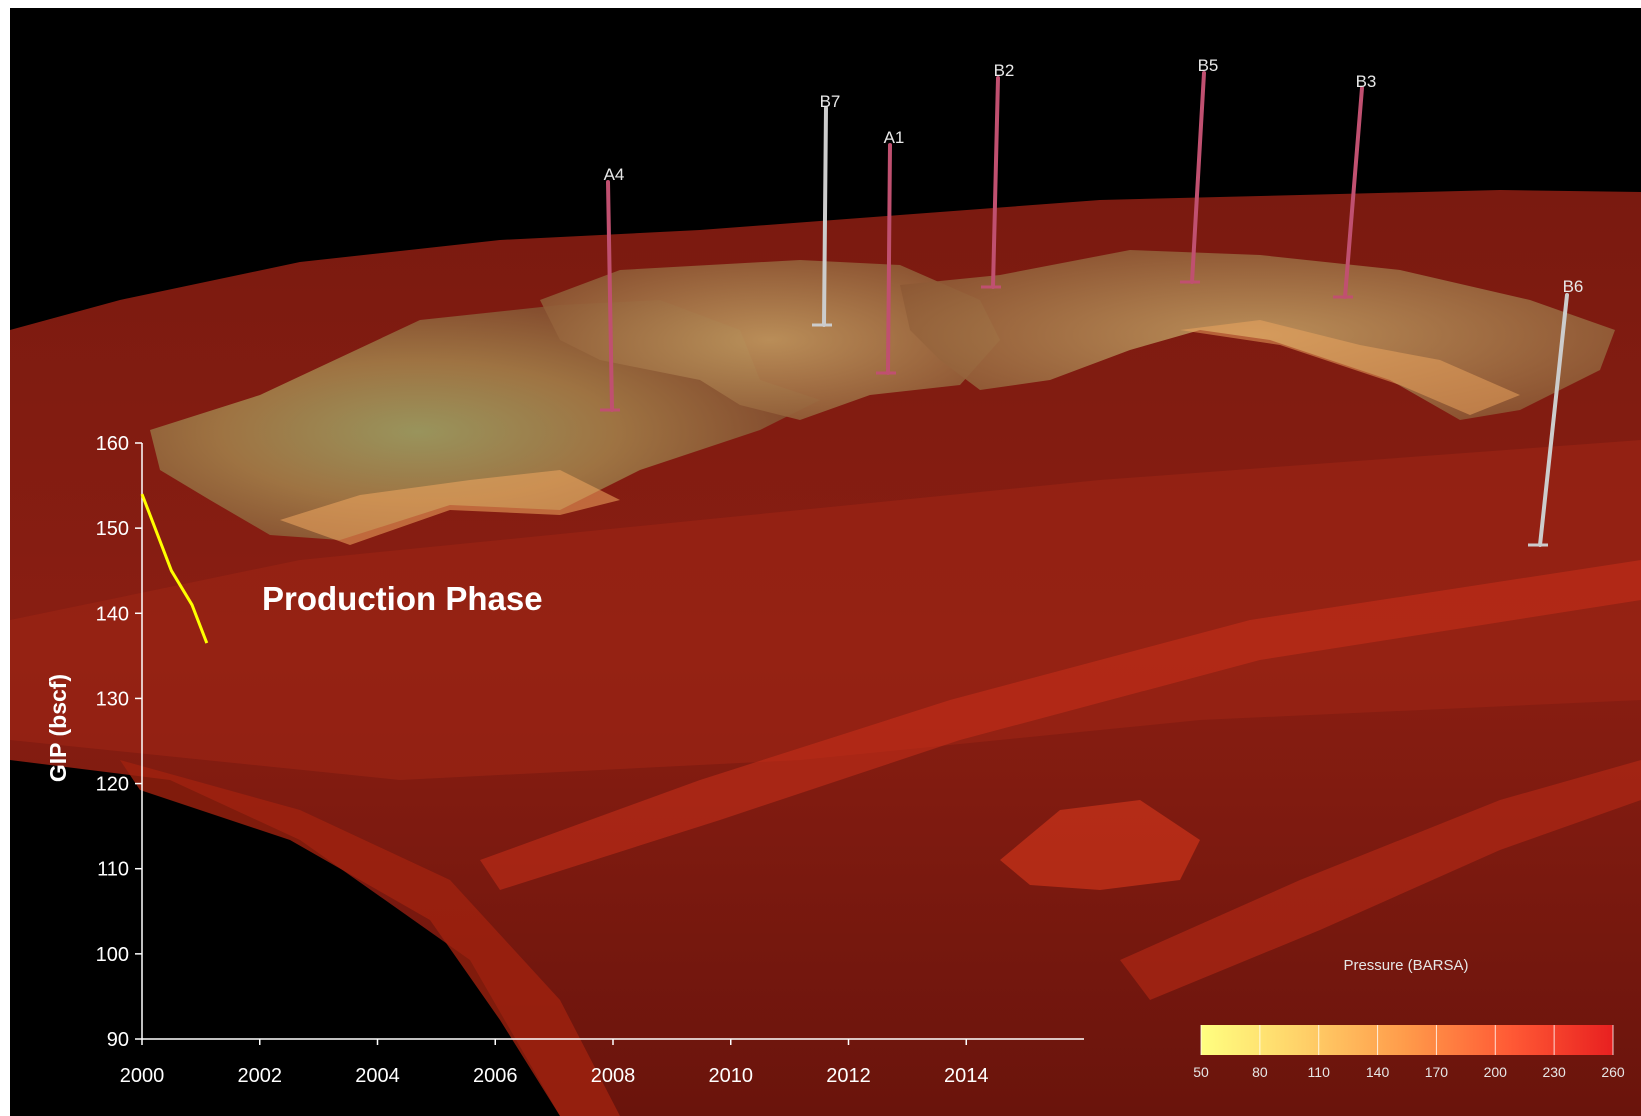  What do you see at coordinates (1366, 81) in the screenshot?
I see `well-label: B3` at bounding box center [1366, 81].